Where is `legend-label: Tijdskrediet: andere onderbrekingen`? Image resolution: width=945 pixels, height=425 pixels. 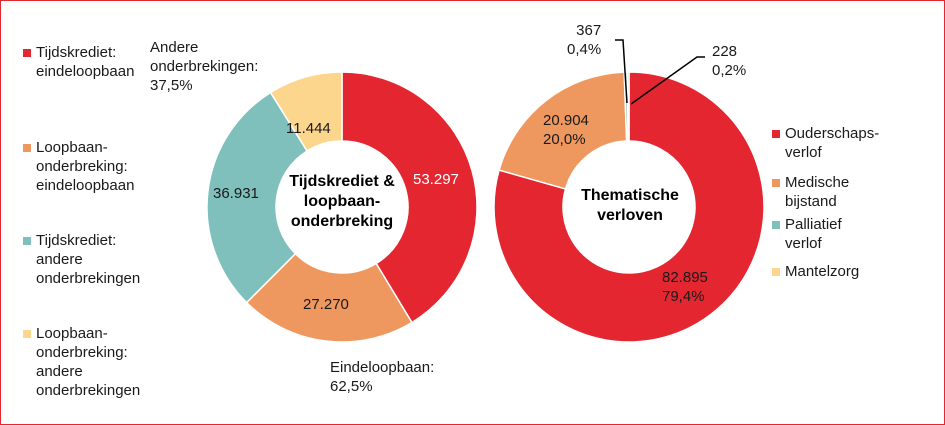
legend-label: Tijdskrediet: andere onderbrekingen is located at coordinates (88, 259).